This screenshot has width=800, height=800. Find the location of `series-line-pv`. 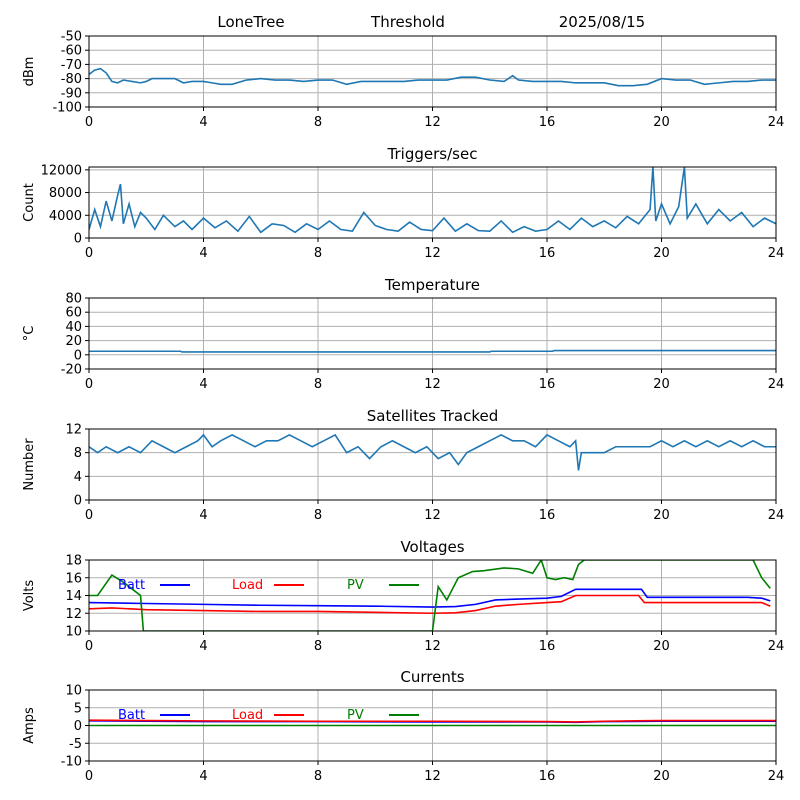

series-line-pv is located at coordinates (430, 595).